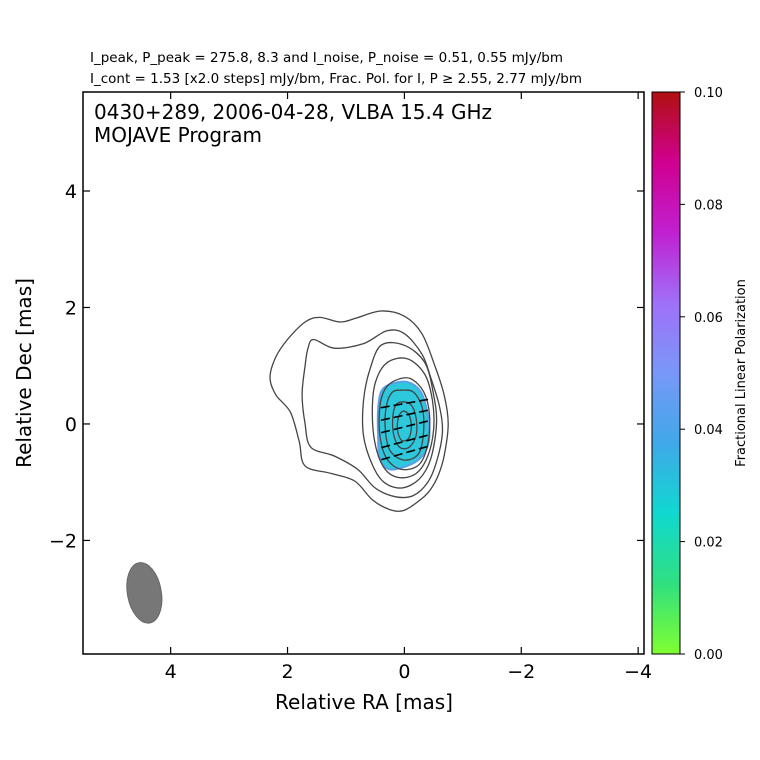 This screenshot has width=760, height=760. Describe the element at coordinates (24, 373) in the screenshot. I see `y-axis-label: Relative Dec [mas]` at that location.